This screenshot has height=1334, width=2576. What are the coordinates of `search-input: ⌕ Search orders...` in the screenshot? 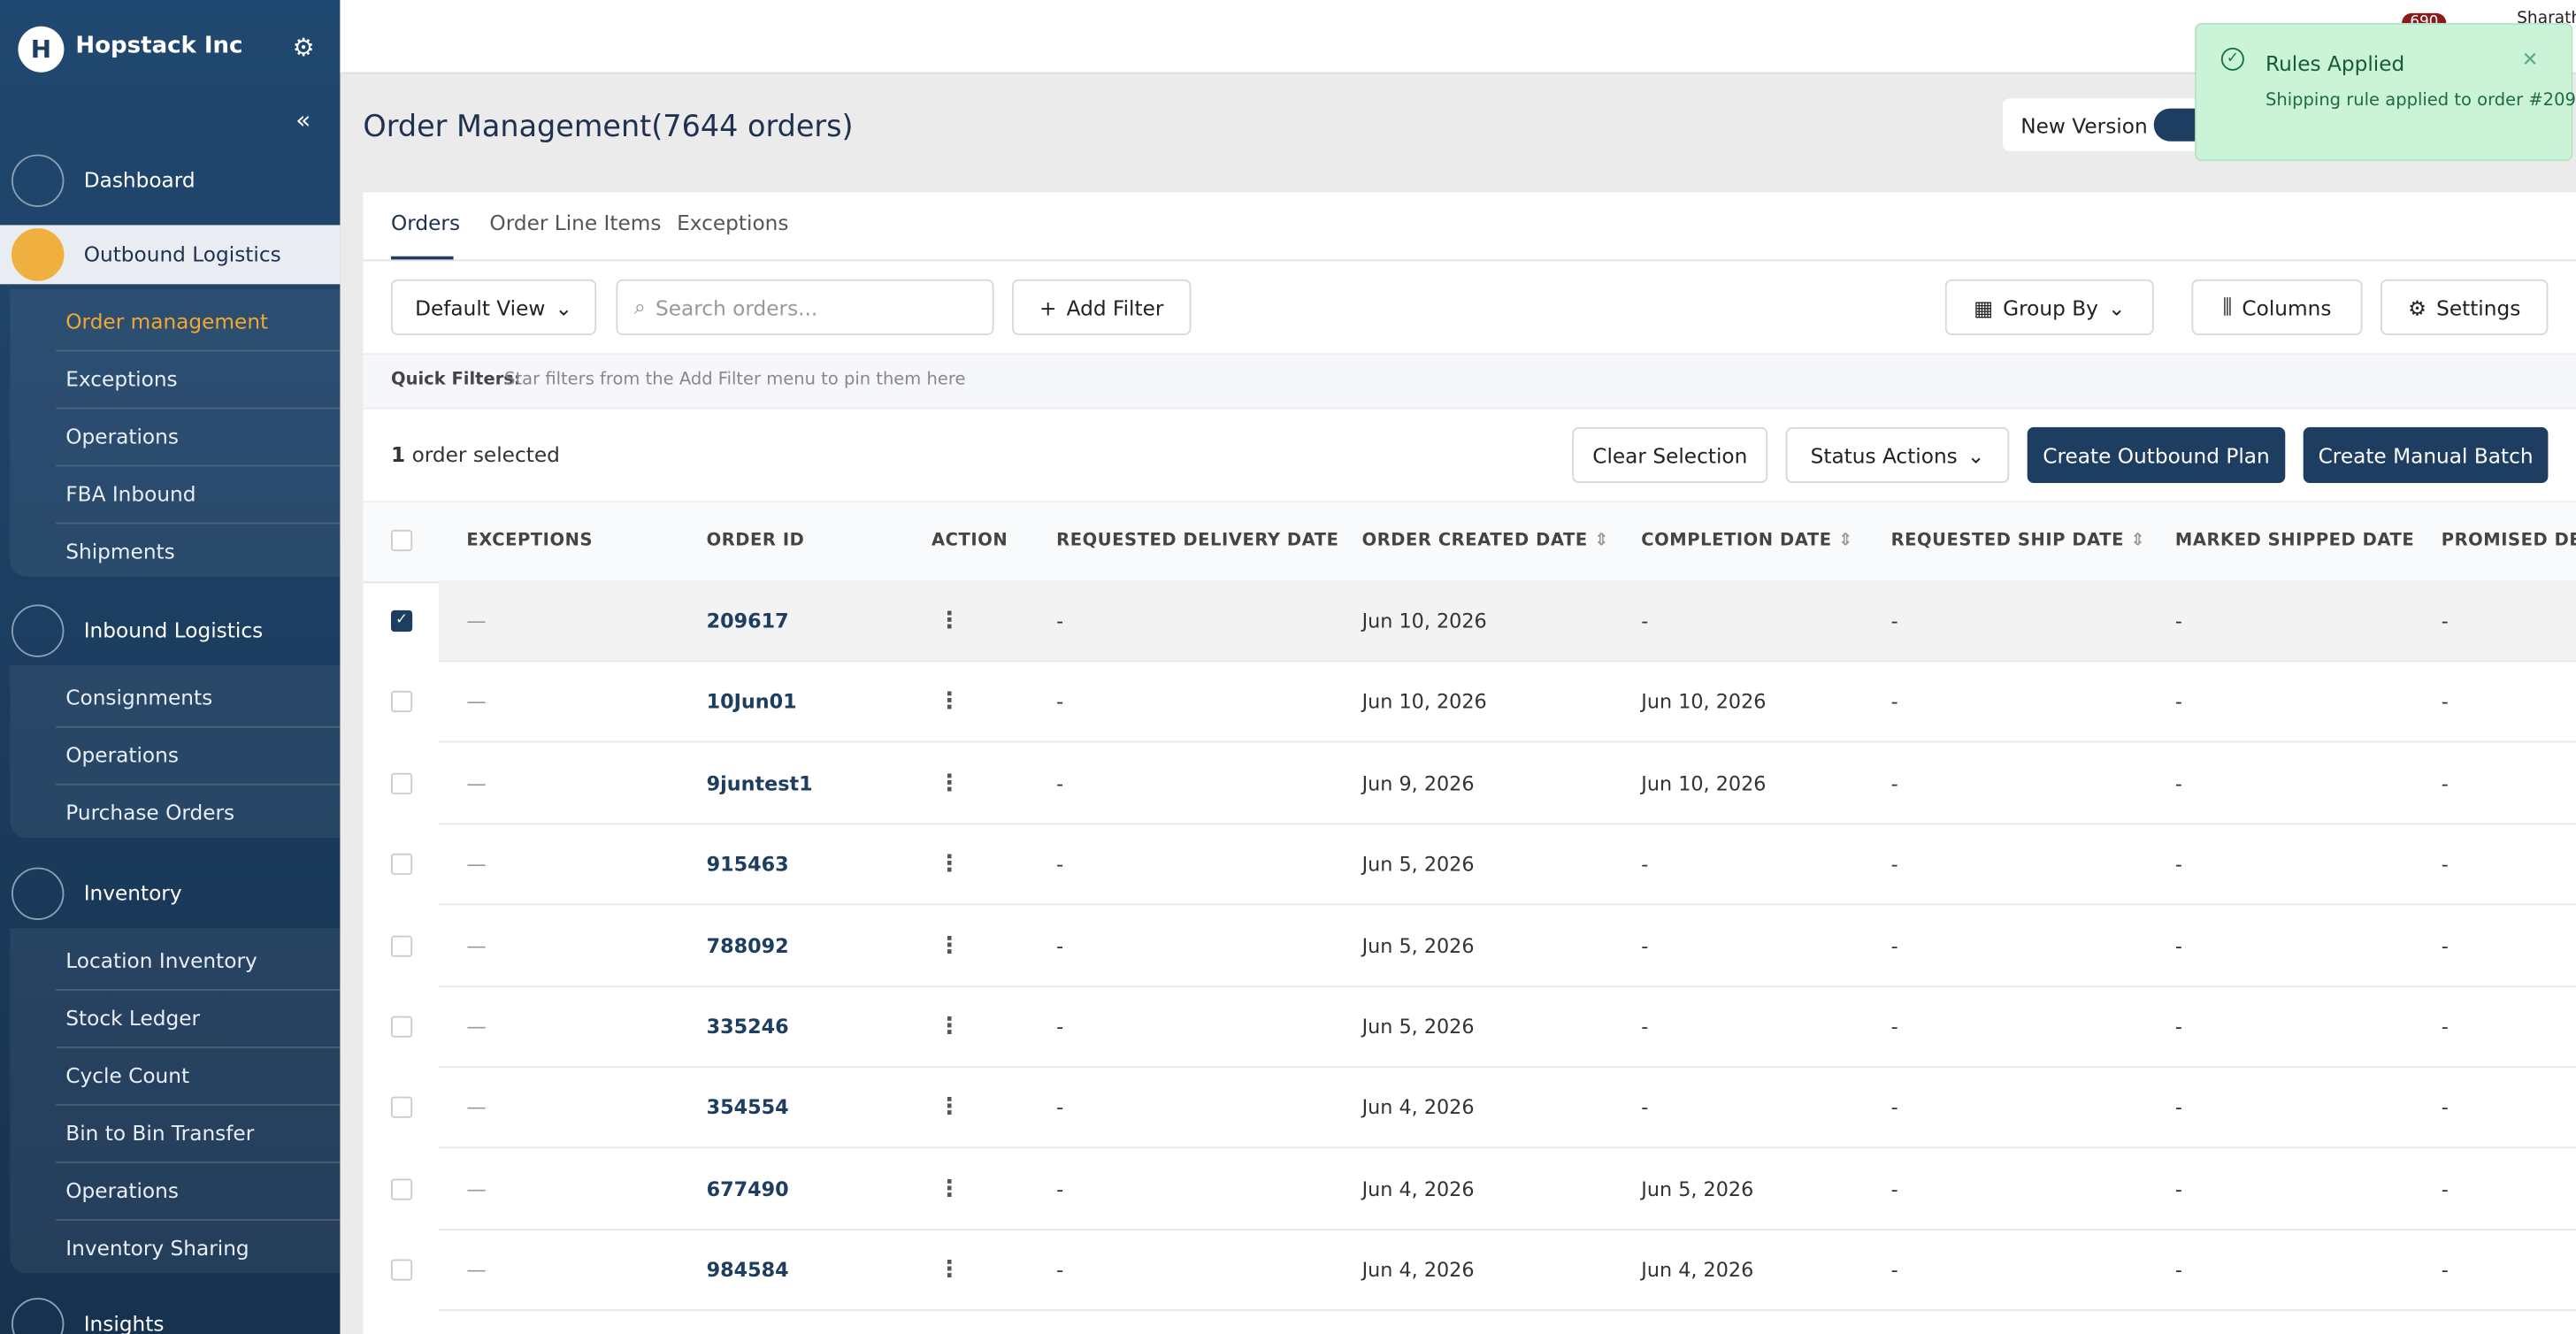 It's located at (805, 307).